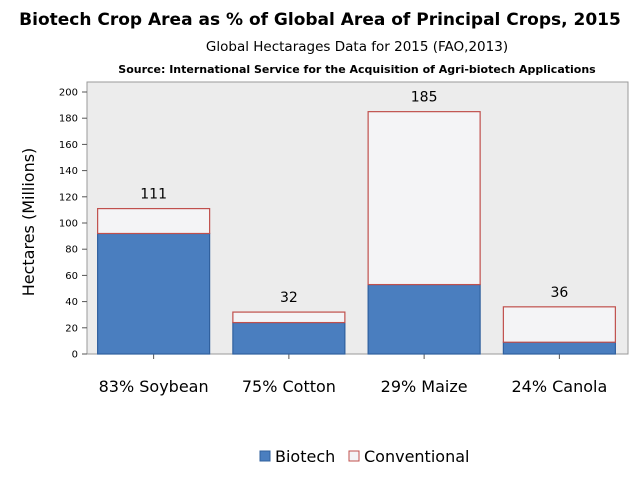 This screenshot has width=640, height=480. I want to click on y-tick-label: 20, so click(71, 328).